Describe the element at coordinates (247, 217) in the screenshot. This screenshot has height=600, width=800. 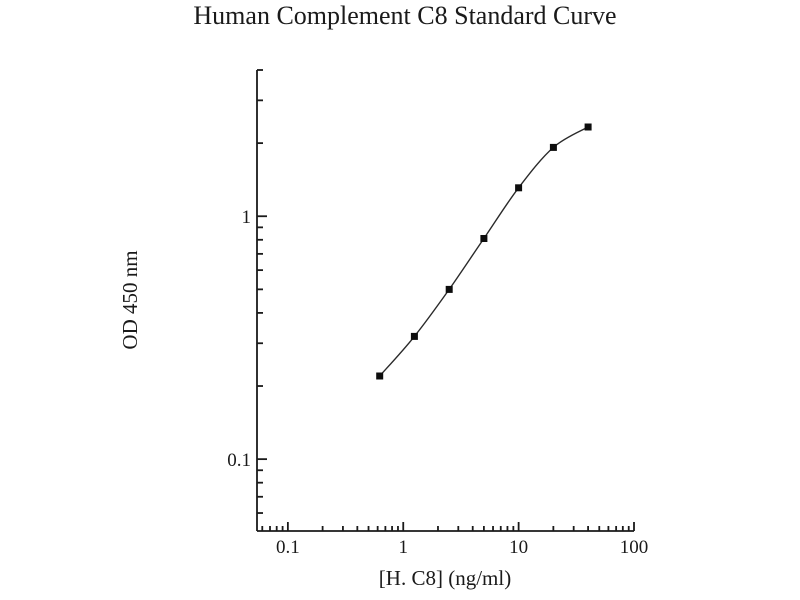
I see `y-axis-tick-label: 1` at that location.